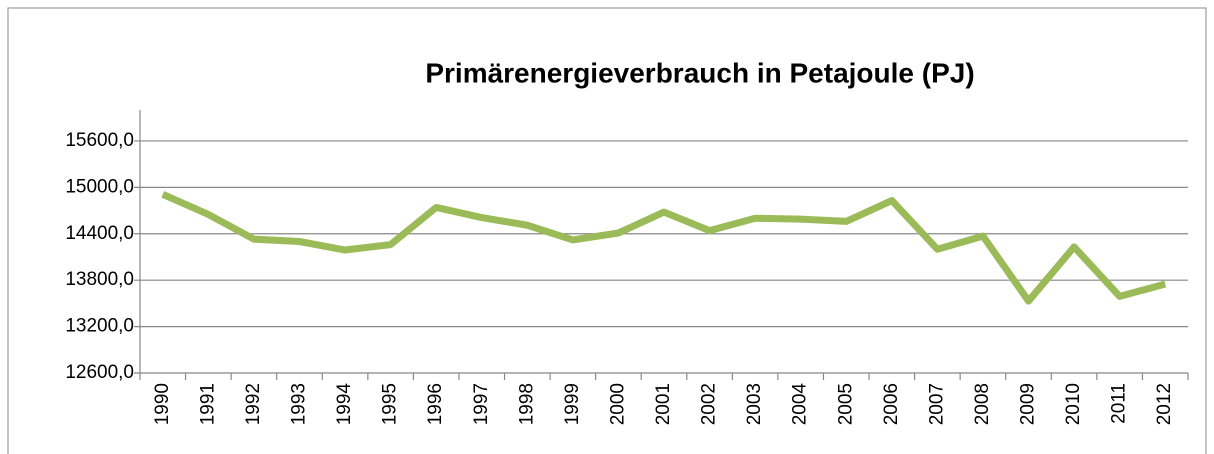 This screenshot has height=454, width=1214. Describe the element at coordinates (982, 404) in the screenshot. I see `x-tick-label: 2008` at that location.